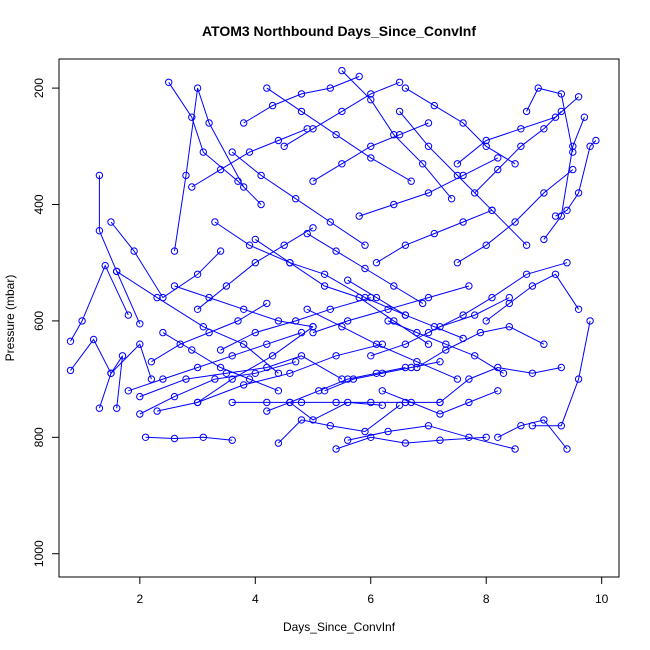  What do you see at coordinates (39, 88) in the screenshot?
I see `y-tick-label: 200` at bounding box center [39, 88].